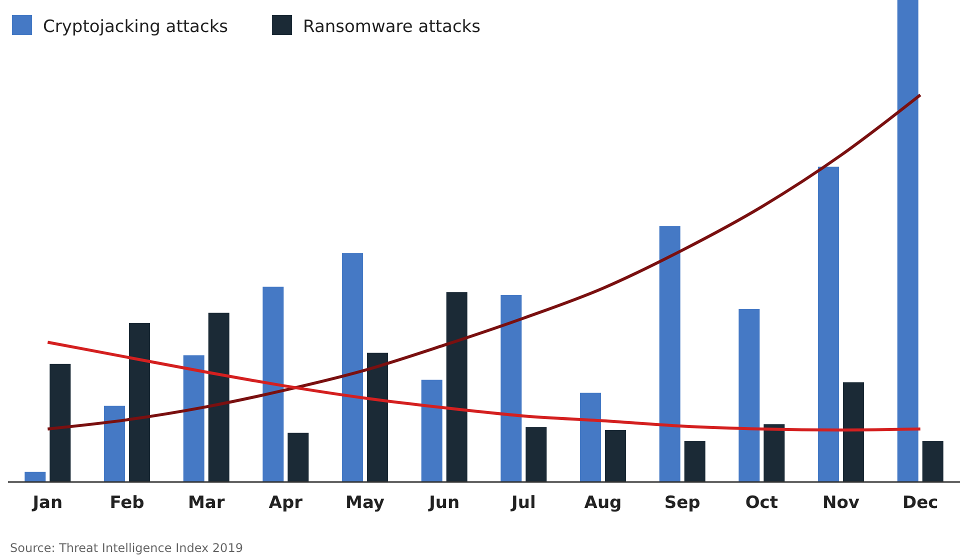  Describe the element at coordinates (444, 503) in the screenshot. I see `x-tick-label: Jun` at that location.